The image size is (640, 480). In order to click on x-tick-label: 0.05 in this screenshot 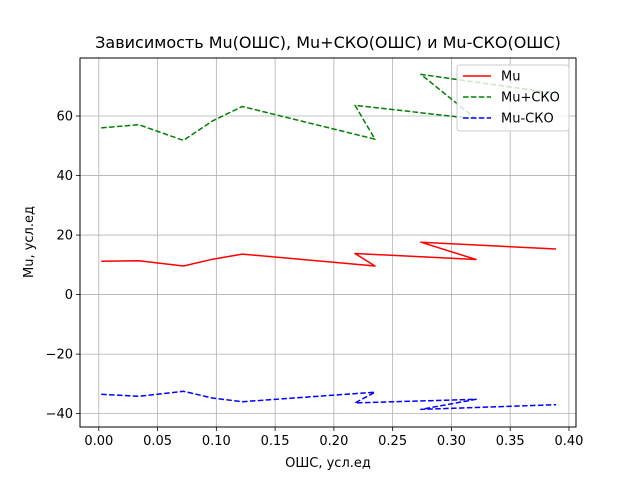, I will do `click(157, 441)`.